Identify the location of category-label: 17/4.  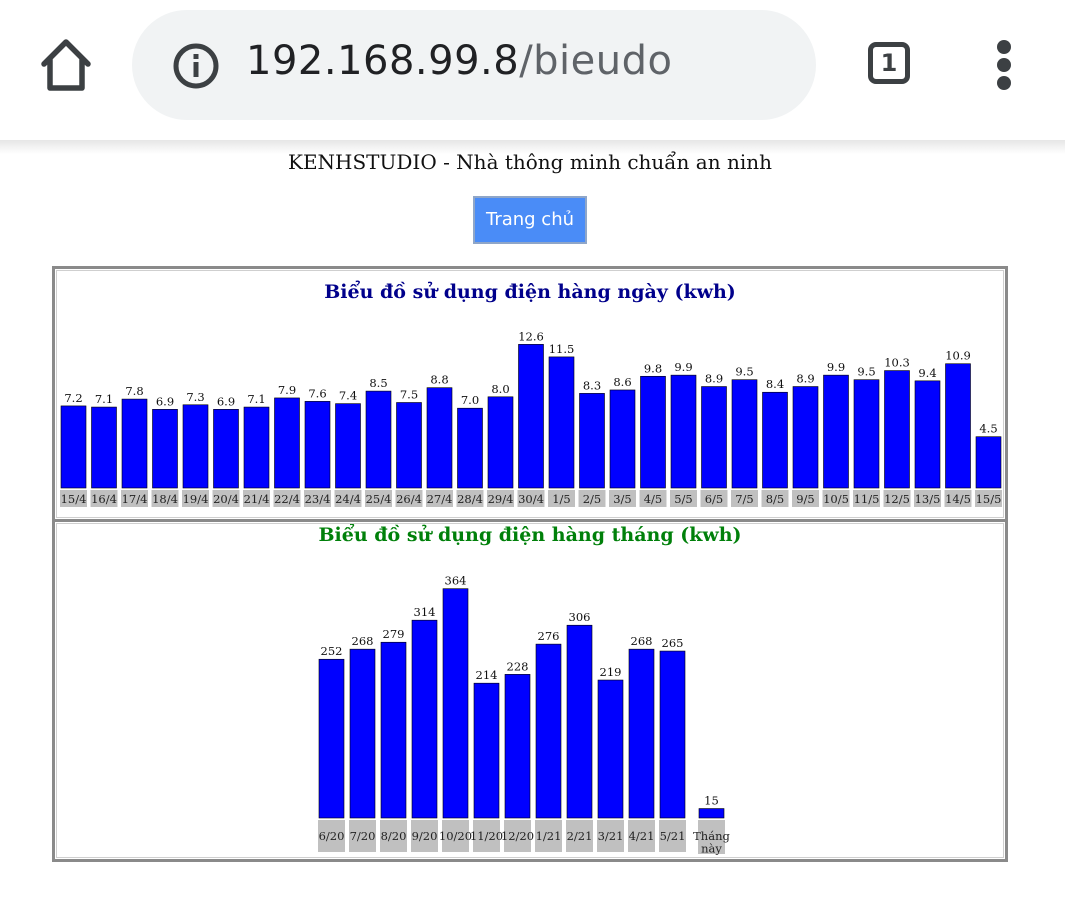
(135, 499).